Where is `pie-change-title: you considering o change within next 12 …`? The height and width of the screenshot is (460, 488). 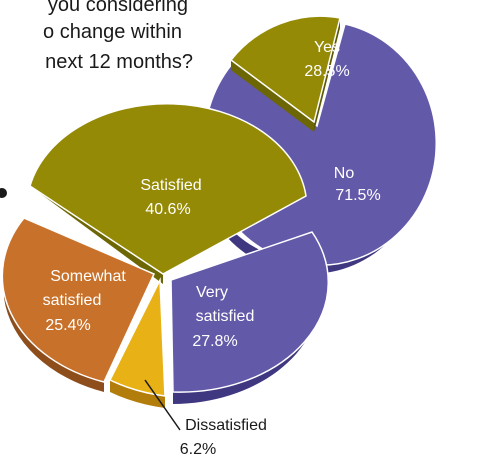
pie-change-title: you considering o change within next 12 … is located at coordinates (118, 36).